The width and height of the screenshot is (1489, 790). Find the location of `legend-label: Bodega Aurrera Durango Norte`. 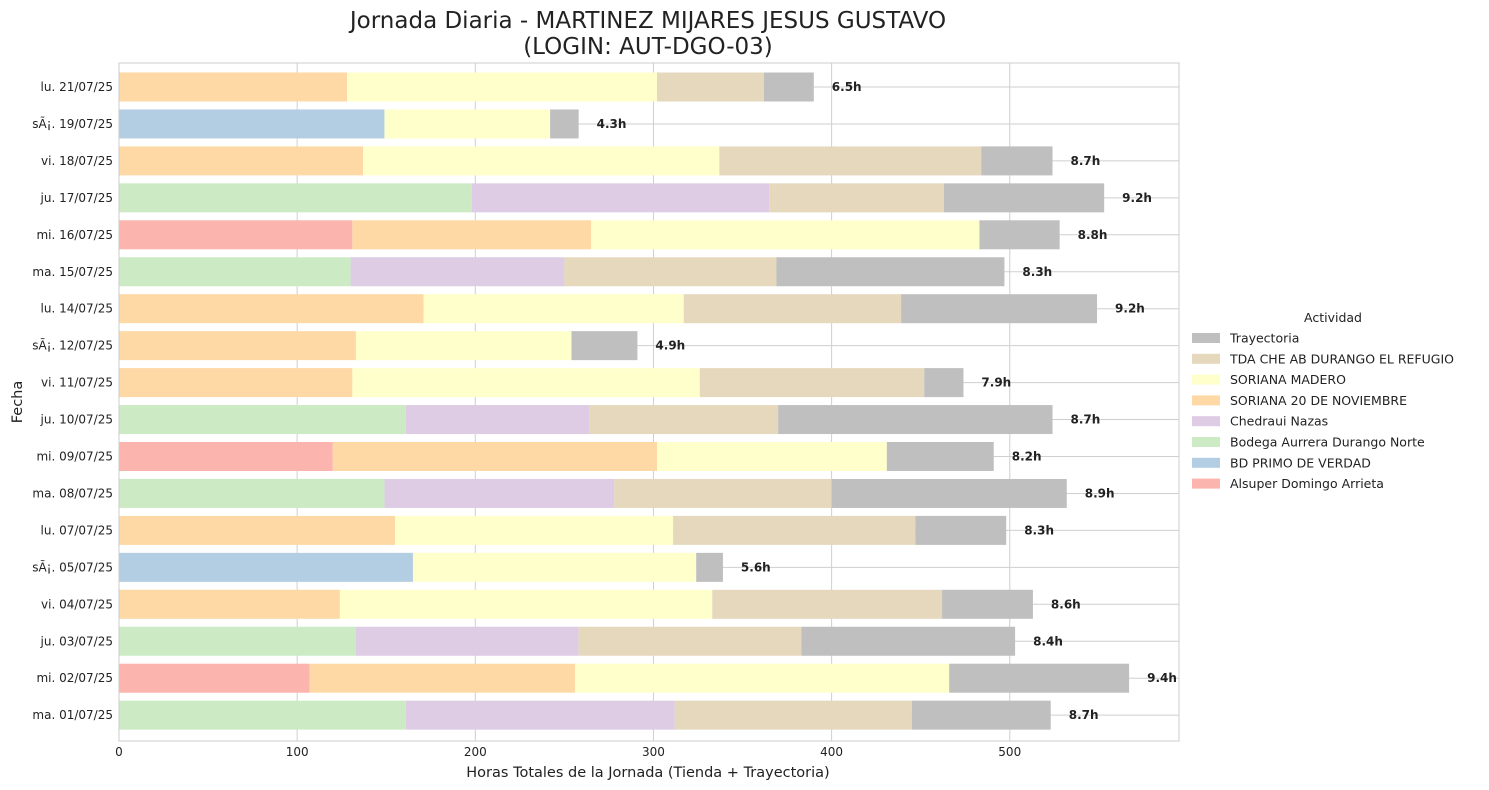

legend-label: Bodega Aurrera Durango Norte is located at coordinates (1327, 442).